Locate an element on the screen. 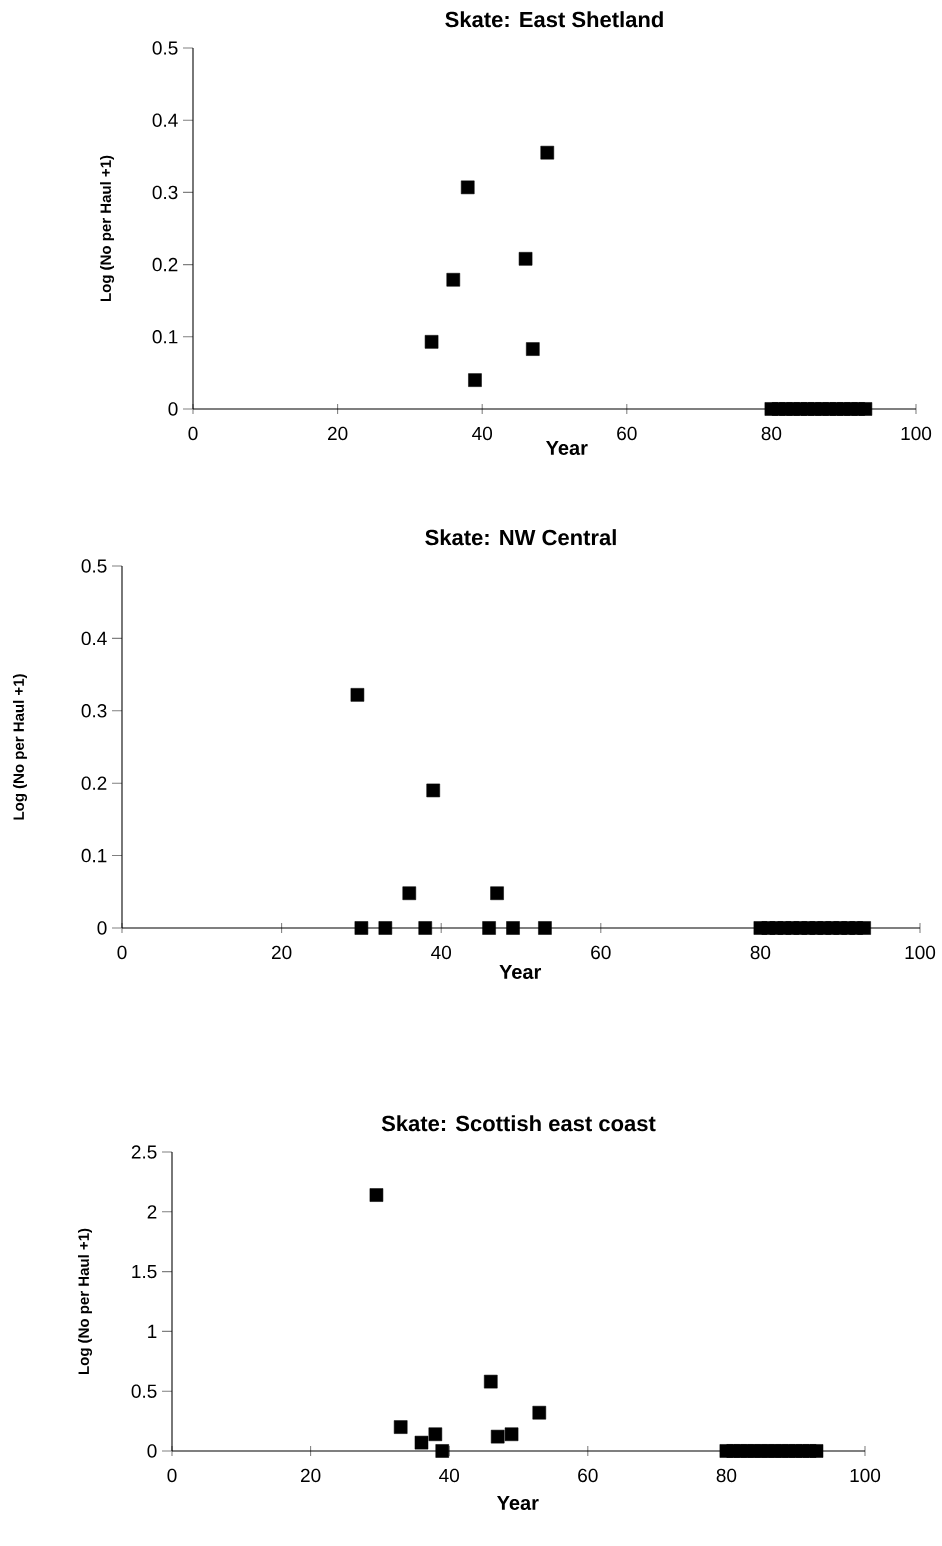 The height and width of the screenshot is (1546, 942). y-tick-label: 1.5 is located at coordinates (144, 1271).